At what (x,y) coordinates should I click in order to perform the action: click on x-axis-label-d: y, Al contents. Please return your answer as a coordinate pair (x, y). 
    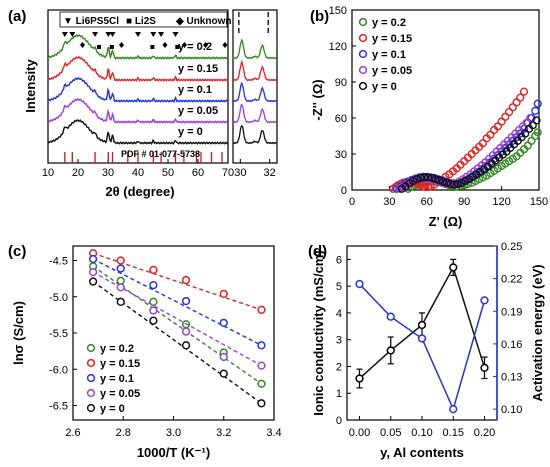
    Looking at the image, I should click on (422, 452).